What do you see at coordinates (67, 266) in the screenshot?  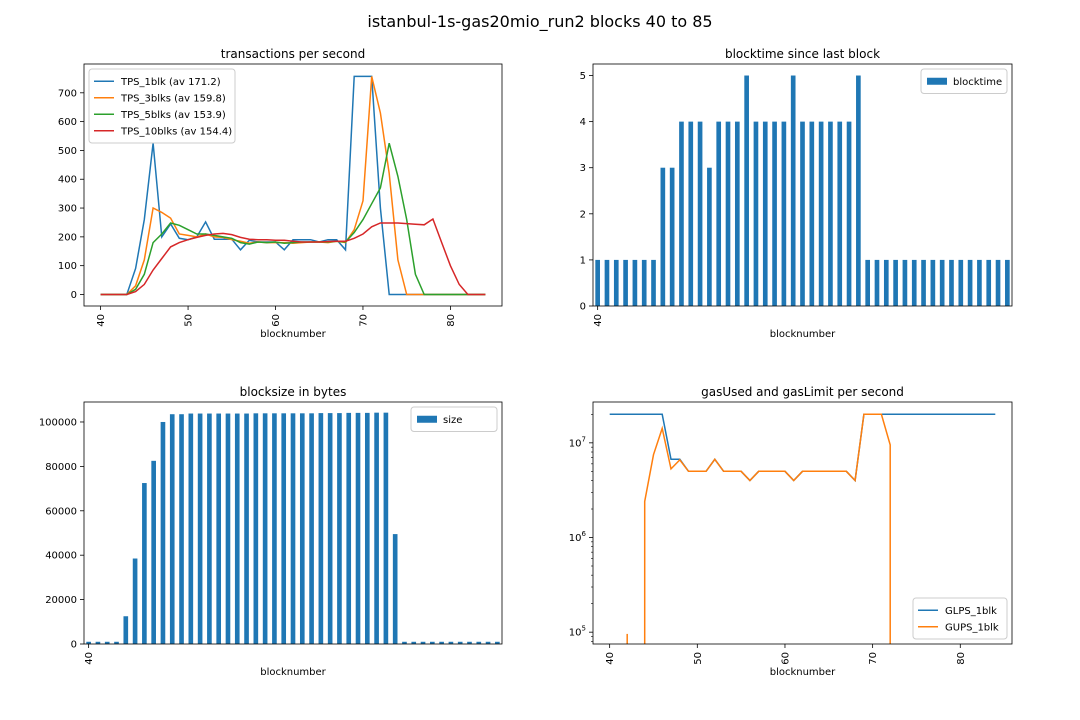 I see `y-tick-label: 100` at bounding box center [67, 266].